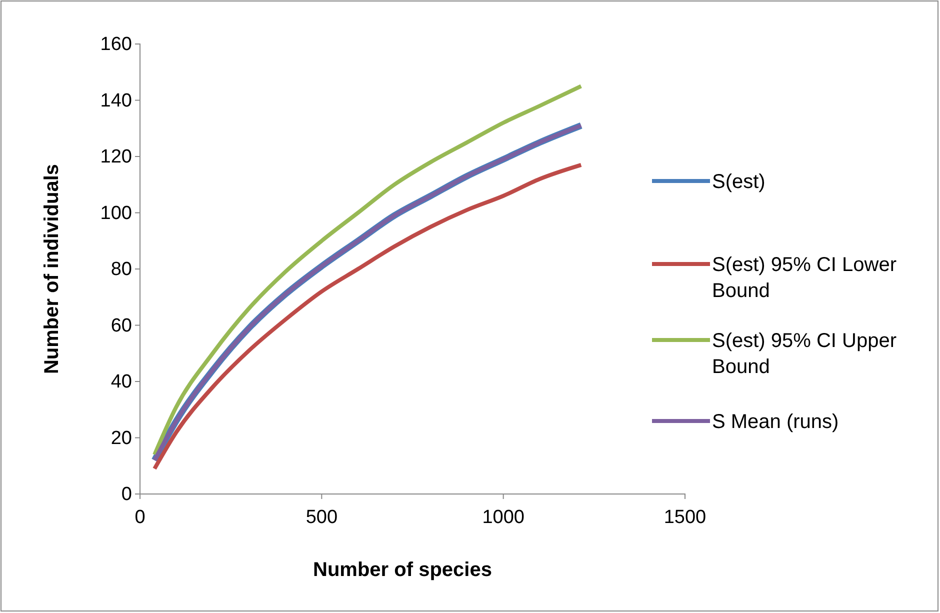 The image size is (940, 613). Describe the element at coordinates (116, 45) in the screenshot. I see `y-tick-label: 160` at that location.